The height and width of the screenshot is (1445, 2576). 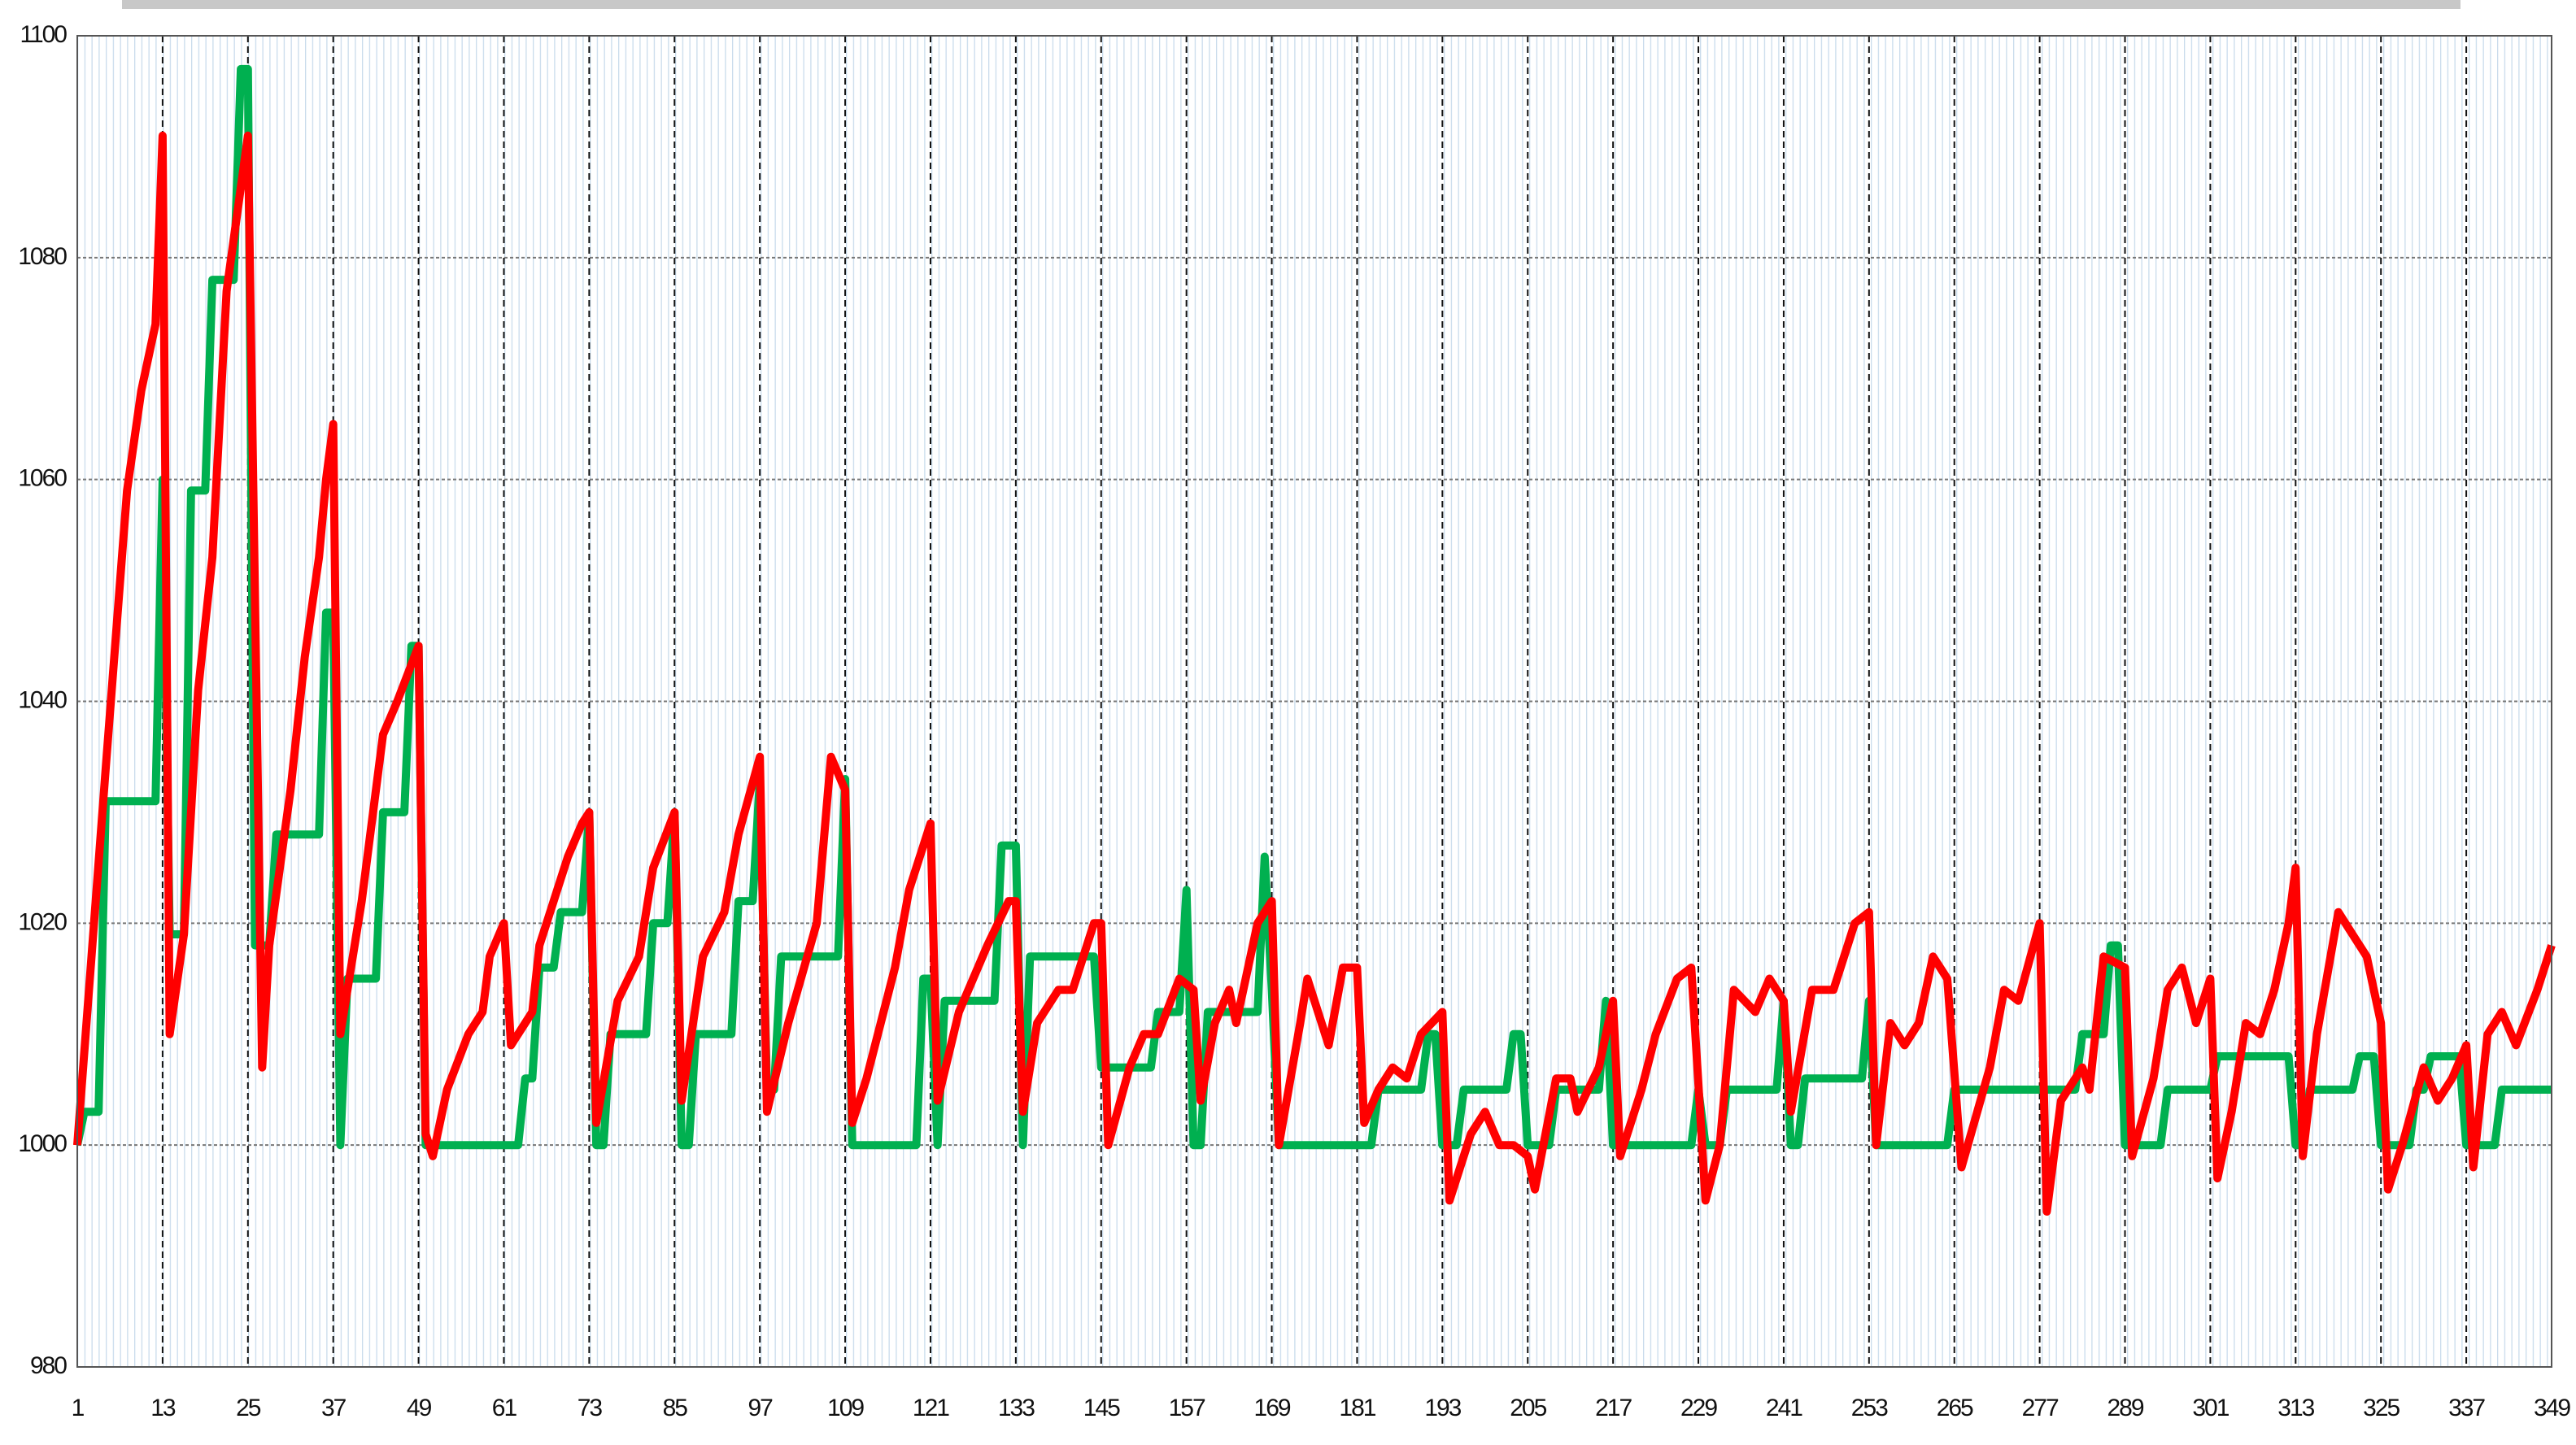 I want to click on x-tick-label: 133, so click(x=1016, y=1408).